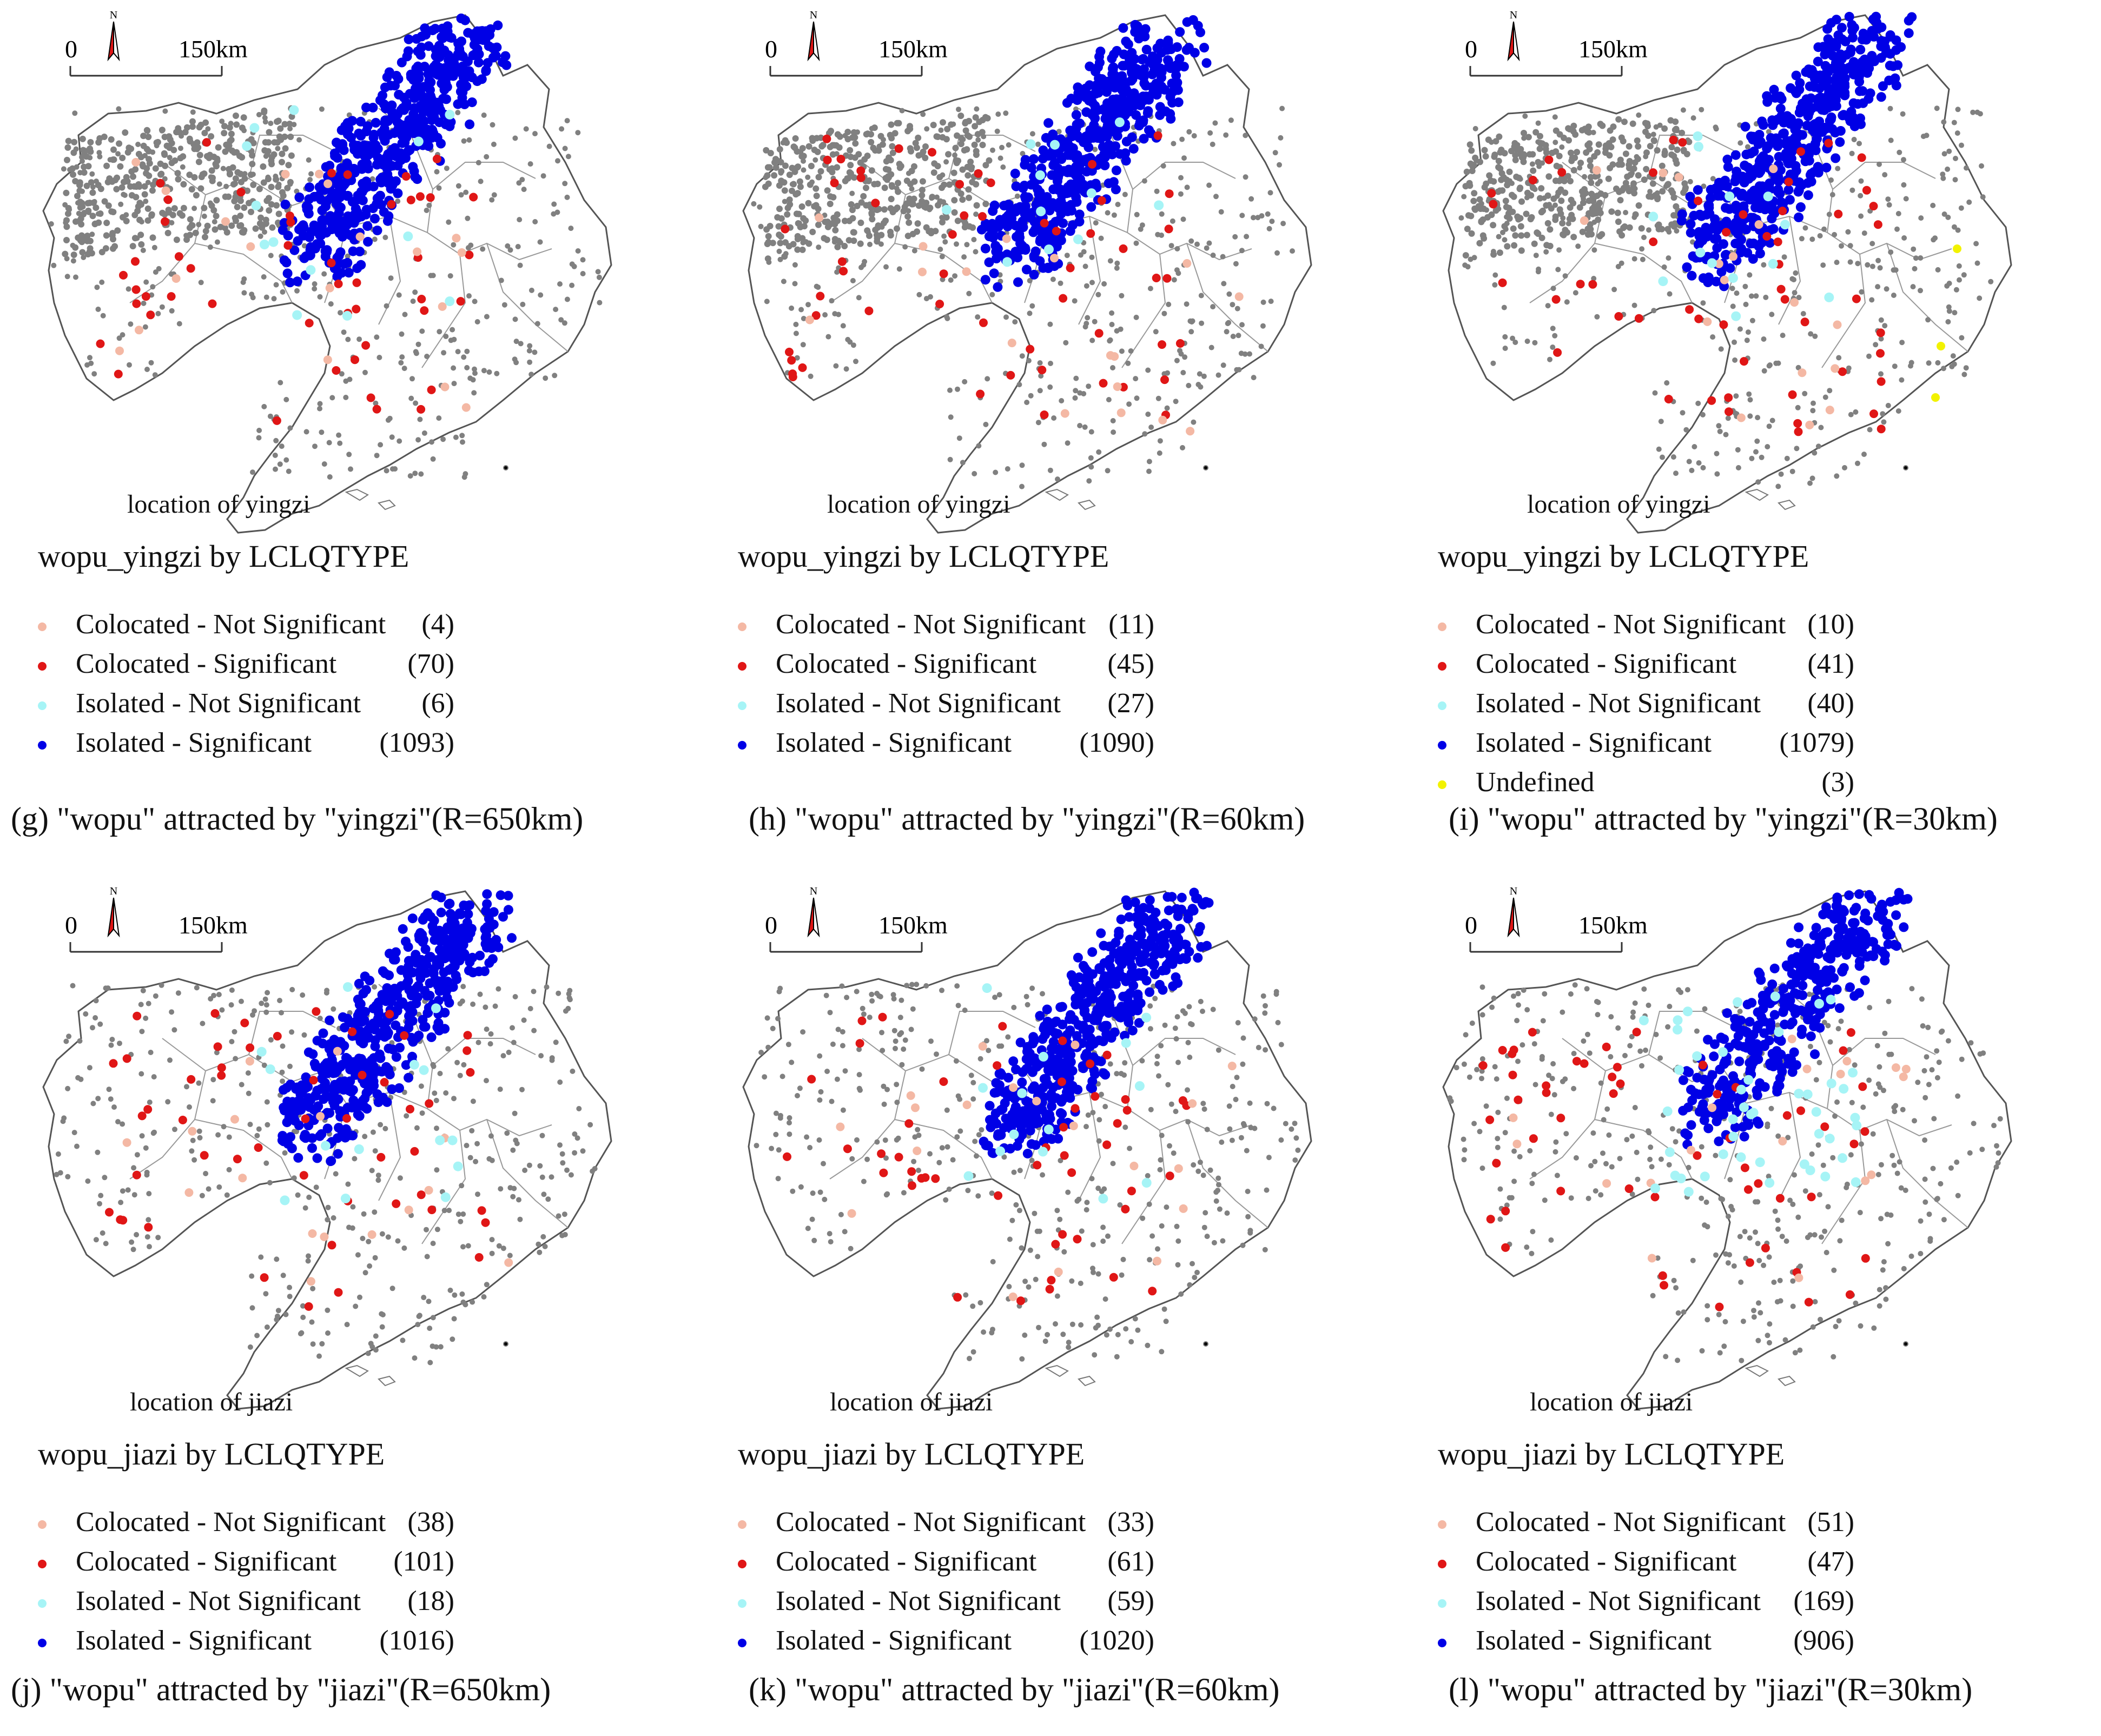 Image resolution: width=2101 pixels, height=1736 pixels. What do you see at coordinates (1606, 664) in the screenshot?
I see `legend-label: Colocated - Significant` at bounding box center [1606, 664].